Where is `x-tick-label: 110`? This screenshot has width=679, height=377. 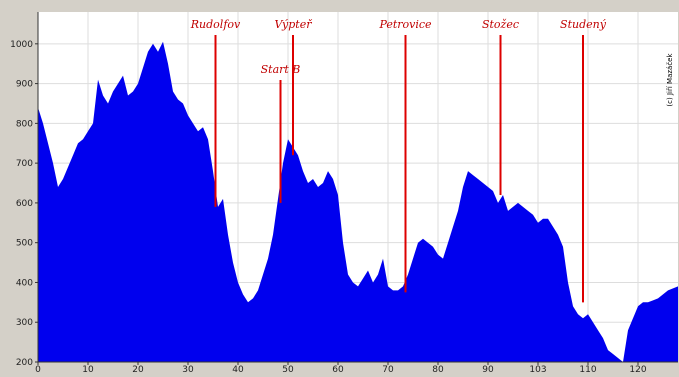 x-tick-label: 110 is located at coordinates (587, 369).